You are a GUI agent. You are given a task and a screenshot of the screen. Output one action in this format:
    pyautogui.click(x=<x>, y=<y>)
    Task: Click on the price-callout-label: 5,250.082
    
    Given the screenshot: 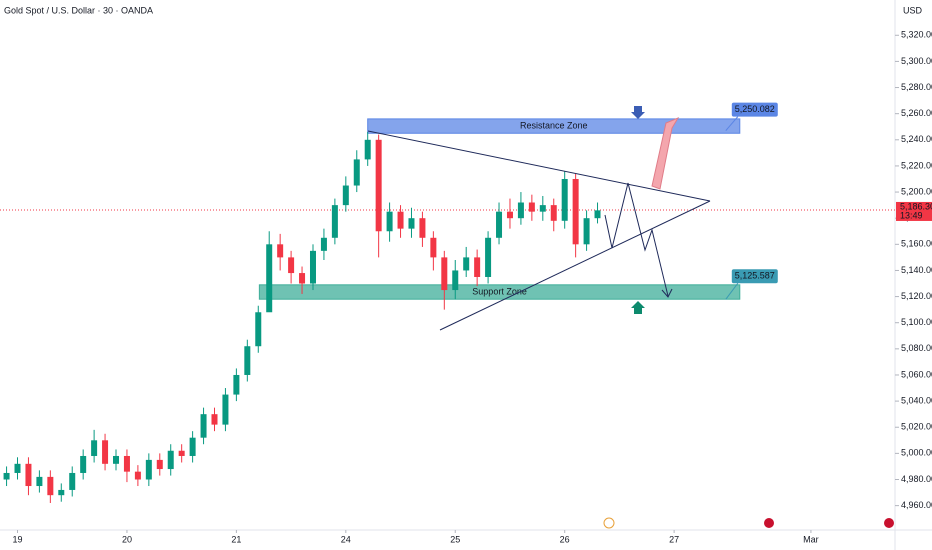 What is the action you would take?
    pyautogui.click(x=755, y=109)
    